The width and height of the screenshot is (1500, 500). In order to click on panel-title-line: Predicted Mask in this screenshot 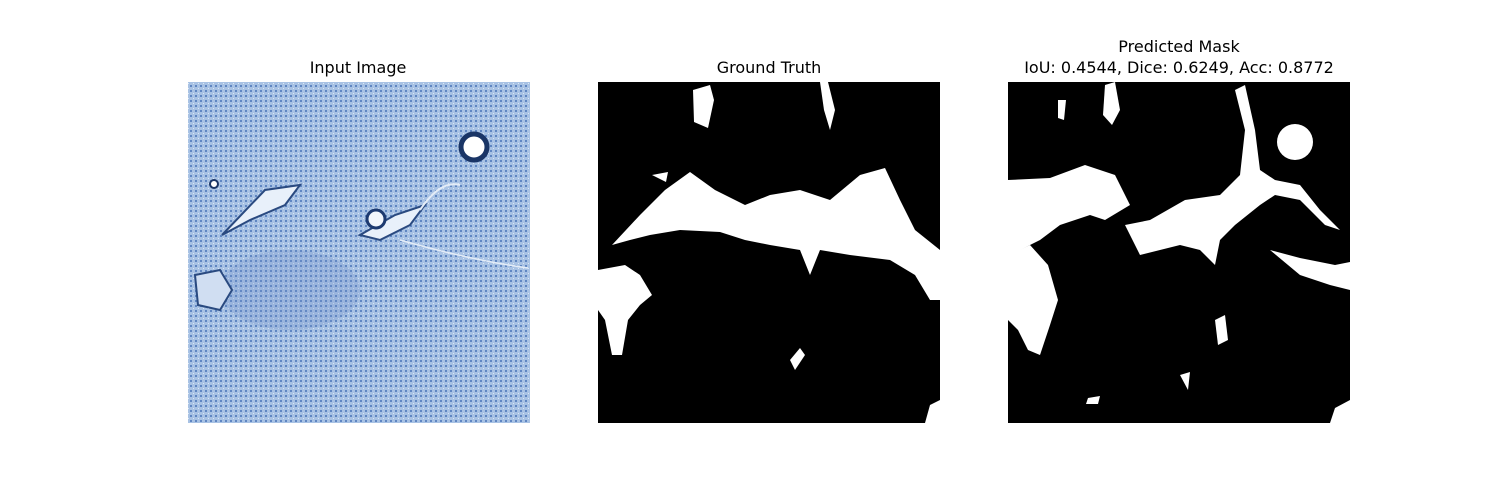, I will do `click(1179, 46)`.